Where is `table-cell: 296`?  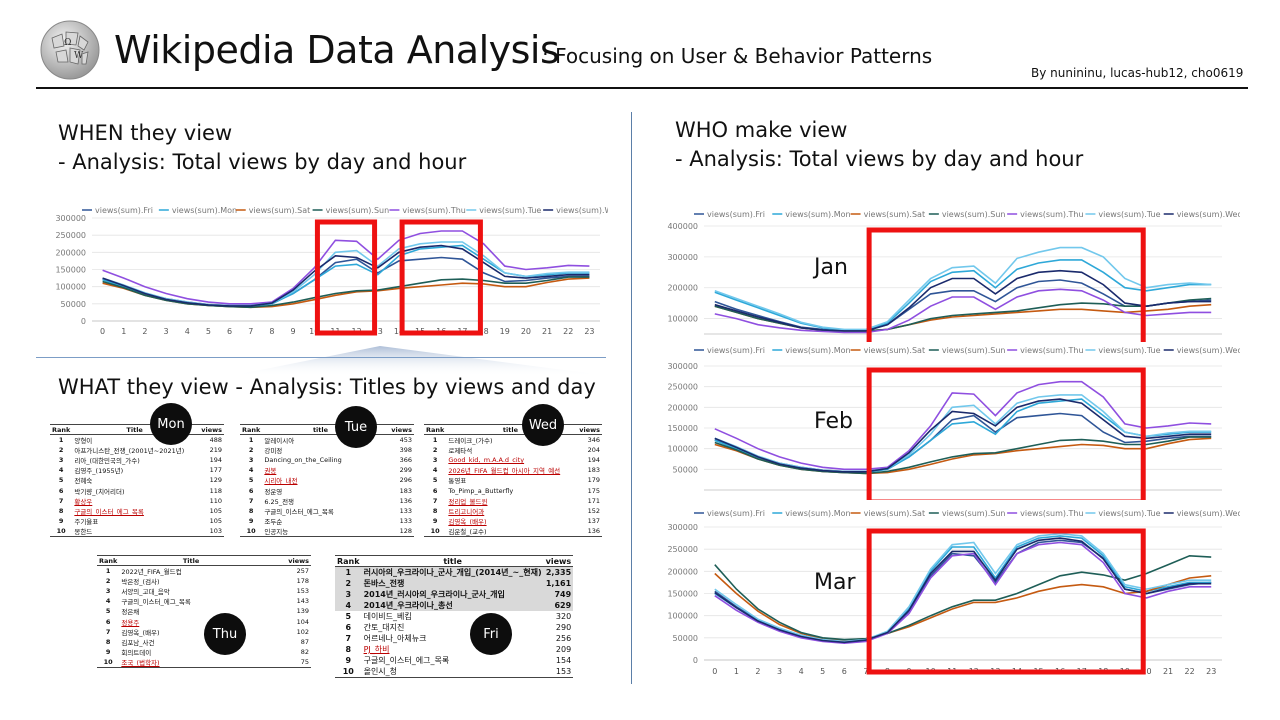 table-cell: 296 is located at coordinates (405, 480).